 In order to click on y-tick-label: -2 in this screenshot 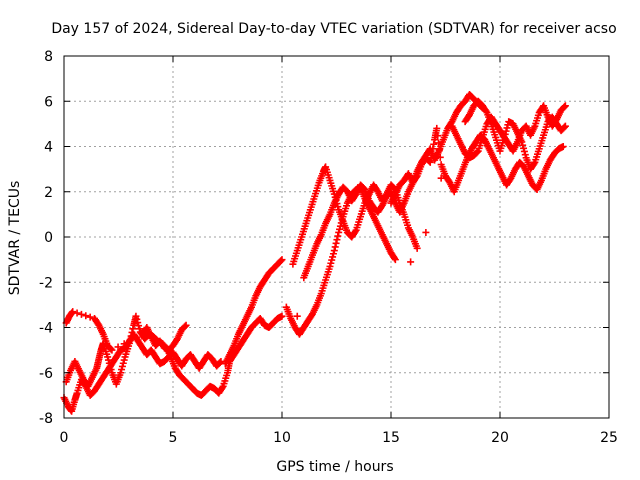, I will do `click(46, 283)`.